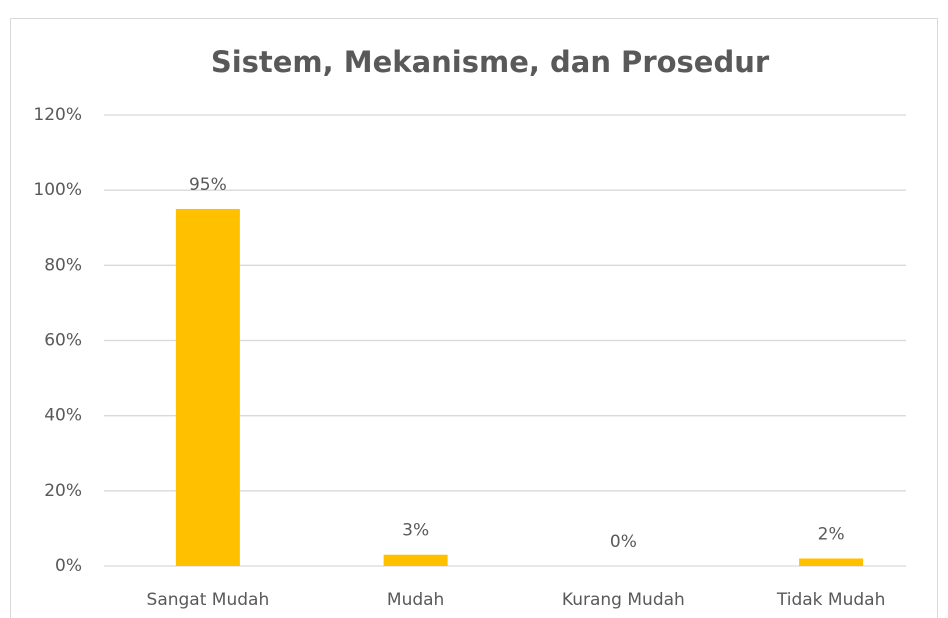 This screenshot has width=948, height=618. I want to click on data-label: 3%, so click(415, 531).